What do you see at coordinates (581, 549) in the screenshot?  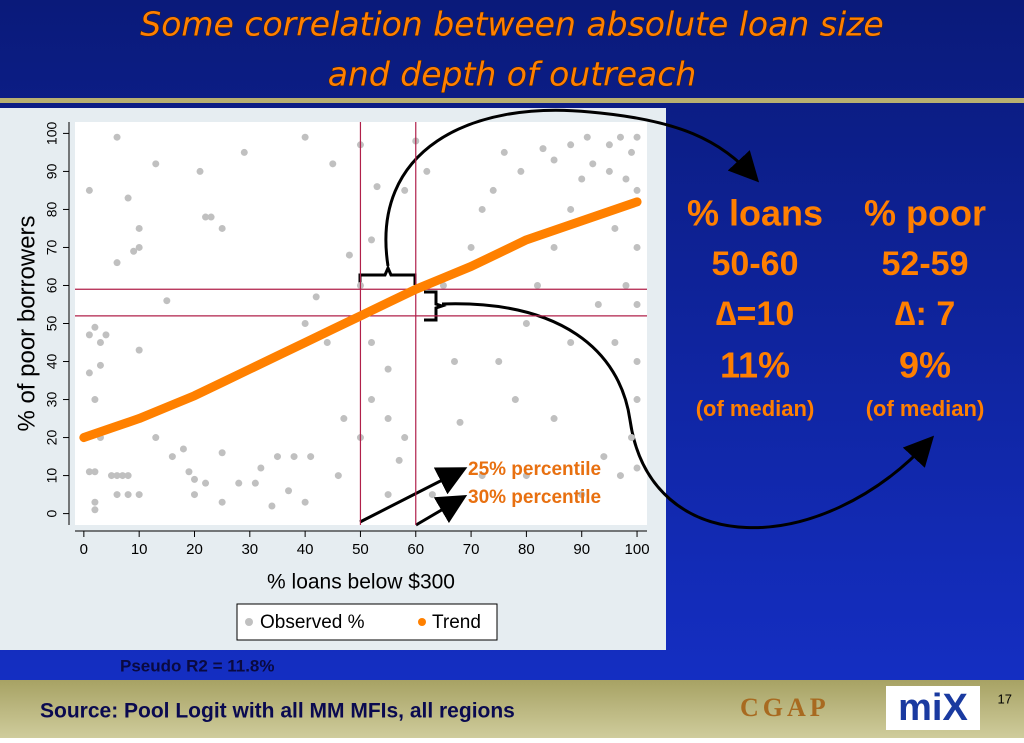 I see `x-tick-label: 90` at bounding box center [581, 549].